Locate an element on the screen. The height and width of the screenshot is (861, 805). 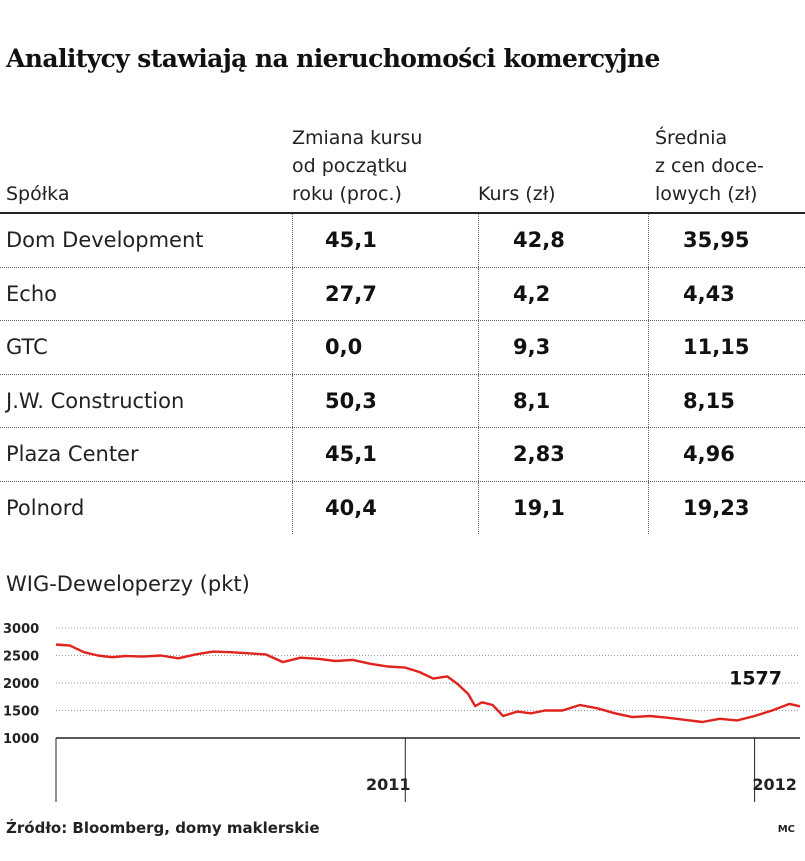
source-note: Źródło: Bloomberg, domy maklerskie is located at coordinates (163, 828).